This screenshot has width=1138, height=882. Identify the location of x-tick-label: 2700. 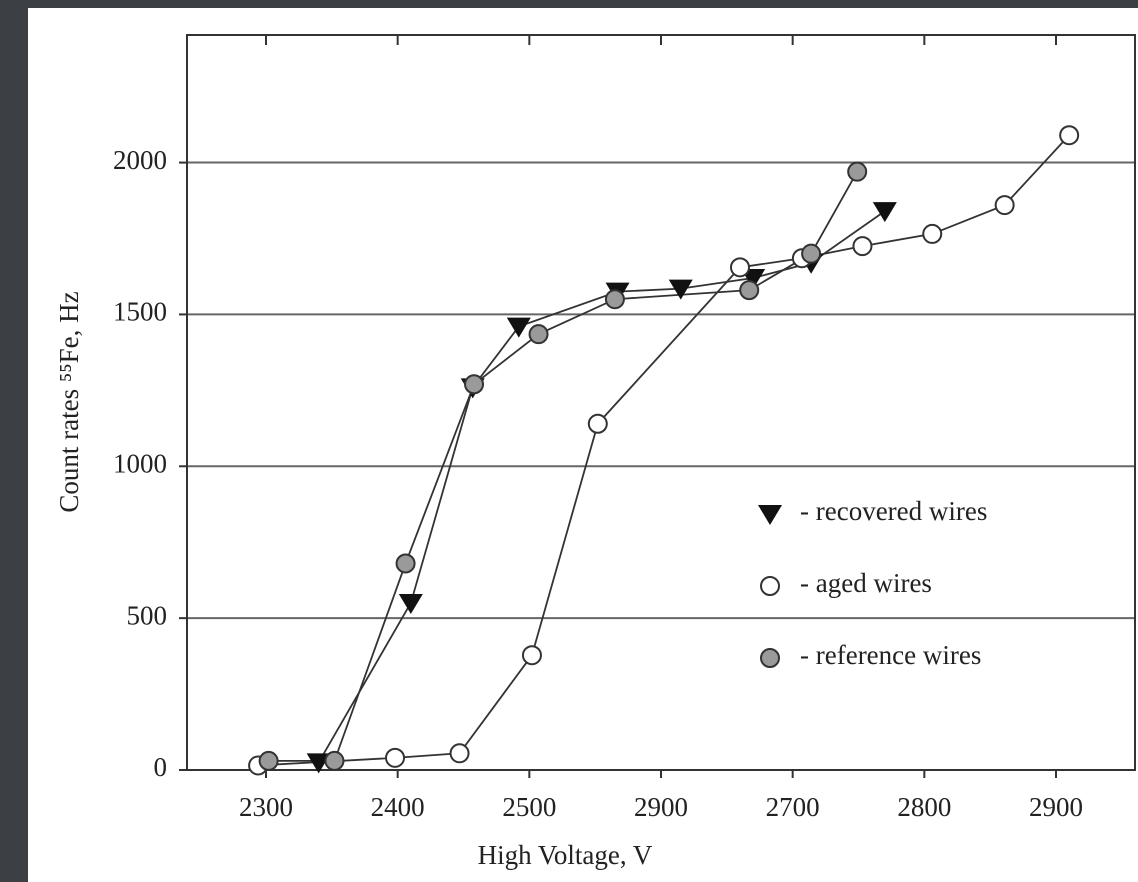
(793, 807).